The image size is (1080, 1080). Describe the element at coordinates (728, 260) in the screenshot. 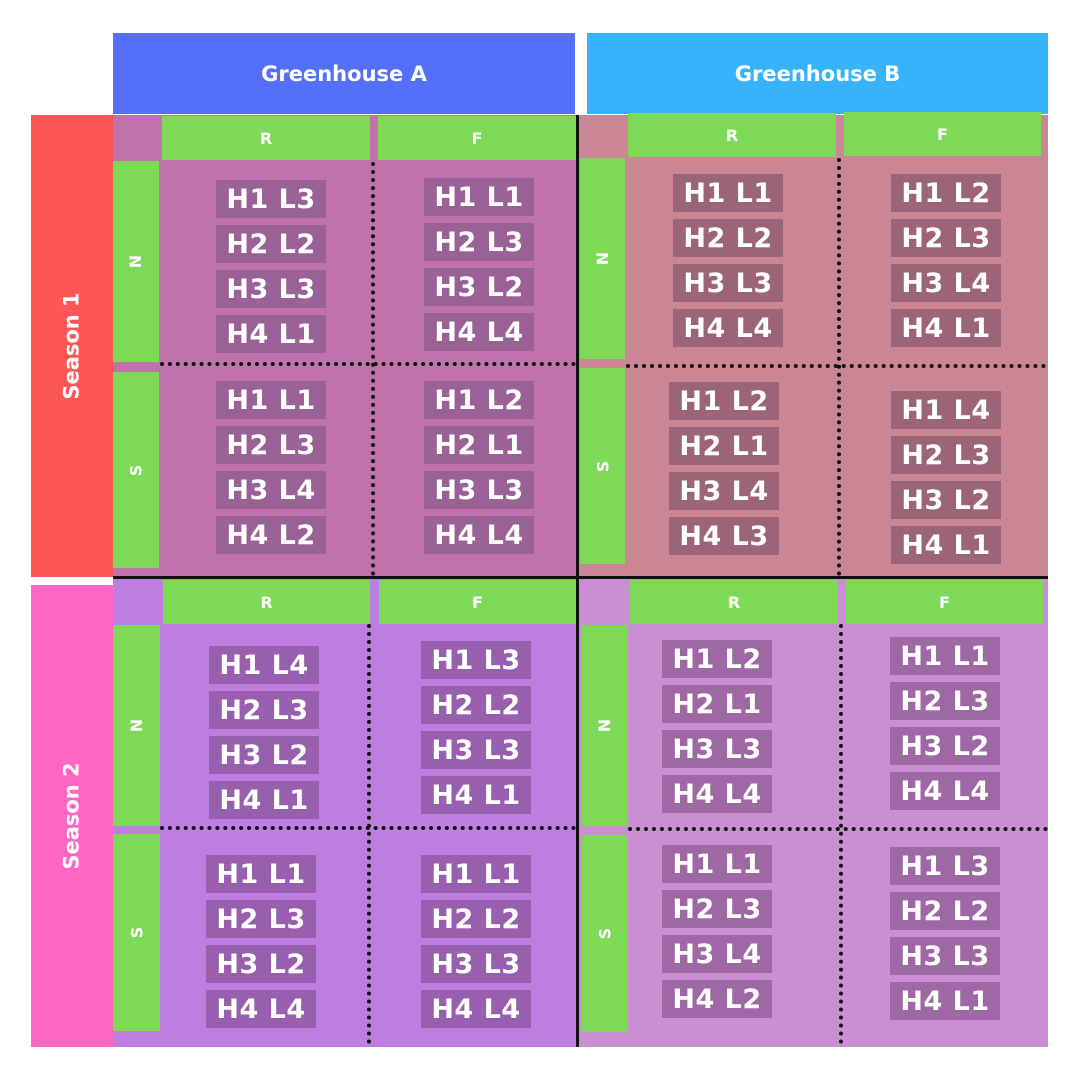

I see `cell-s1-b-n-r: H1 L1 H2 L2 H3 L3 H4 L4` at that location.